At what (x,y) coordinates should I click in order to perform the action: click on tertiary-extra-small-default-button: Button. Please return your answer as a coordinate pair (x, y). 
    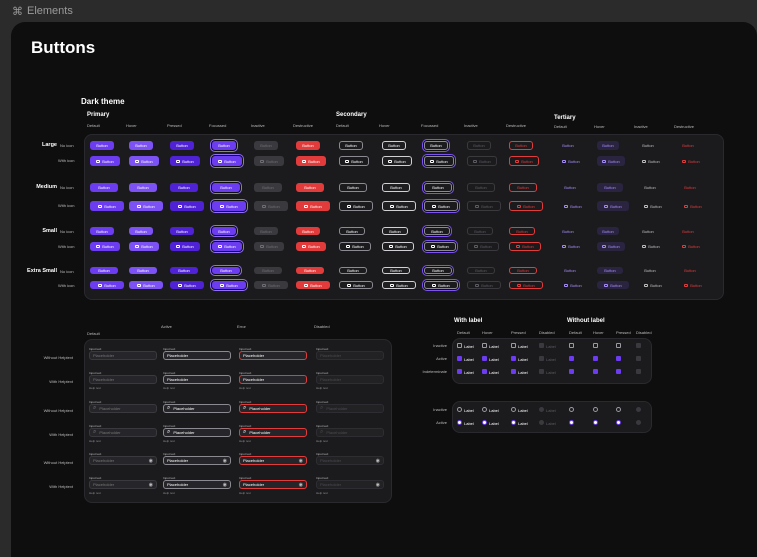
    Looking at the image, I should click on (570, 270).